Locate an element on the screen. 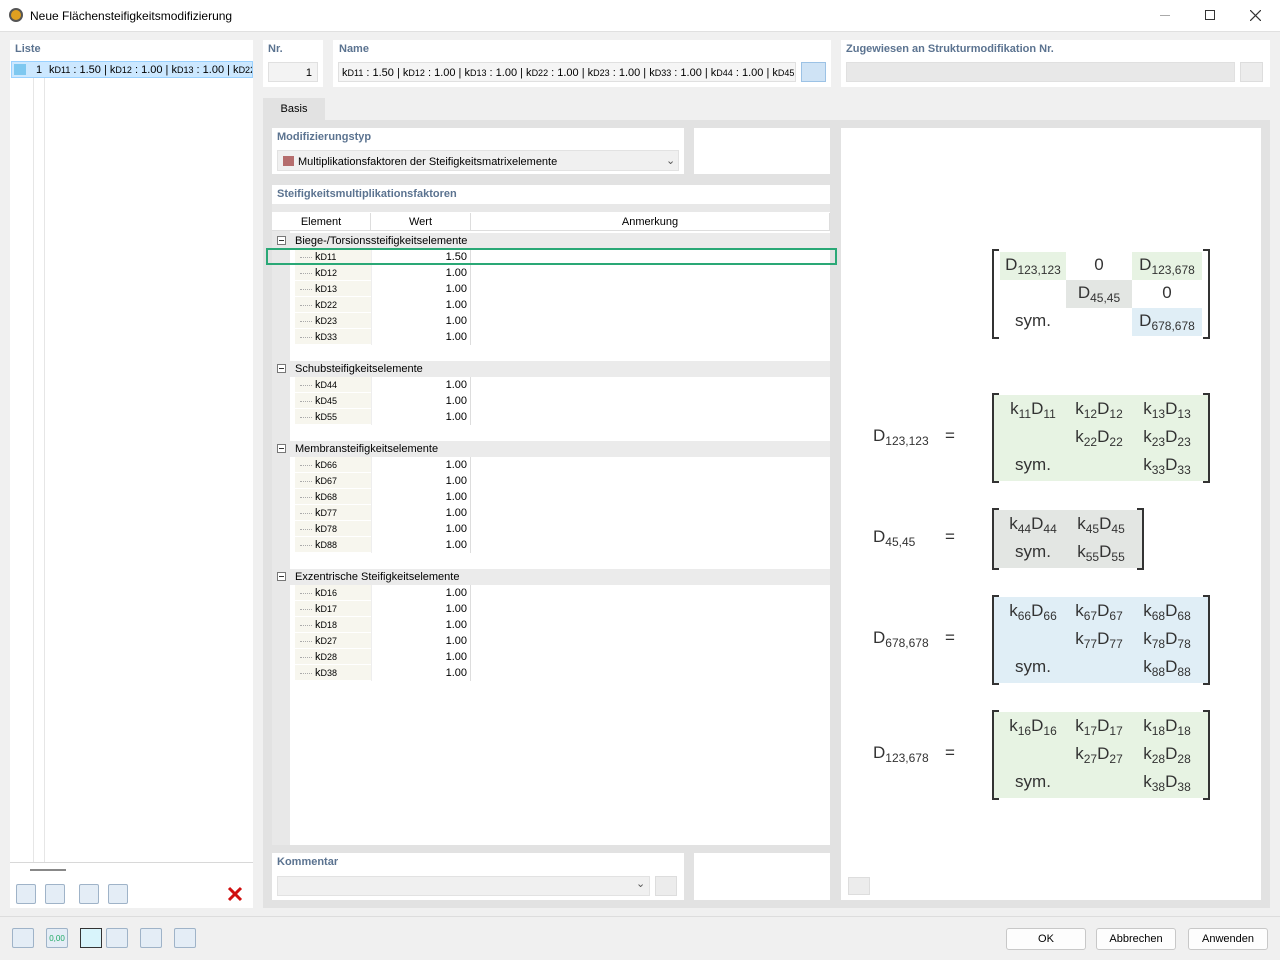 The image size is (1280, 960). matrix-cell: k77D77 is located at coordinates (1099, 640).